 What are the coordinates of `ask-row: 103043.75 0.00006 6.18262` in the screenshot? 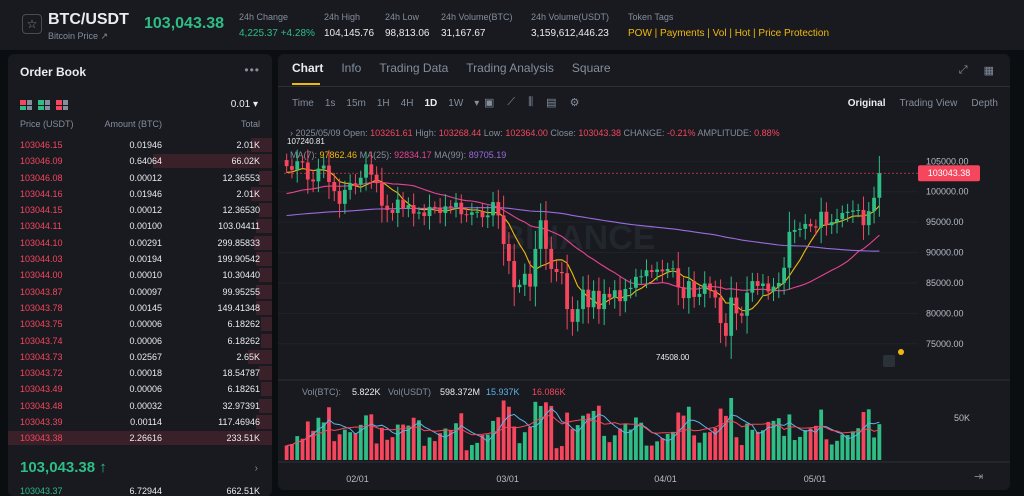 It's located at (140, 324).